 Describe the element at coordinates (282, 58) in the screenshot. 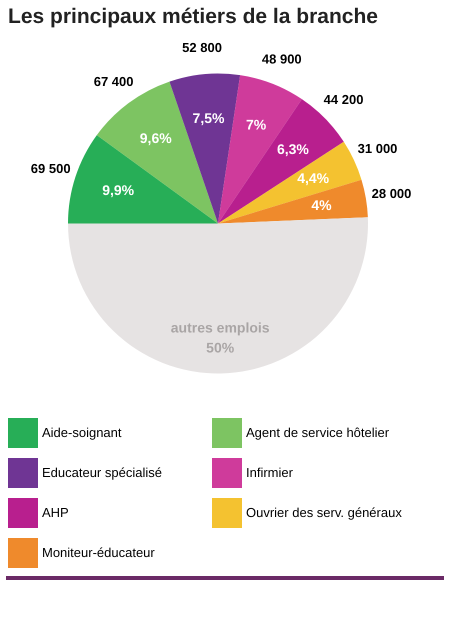

I see `text: 48 900` at that location.